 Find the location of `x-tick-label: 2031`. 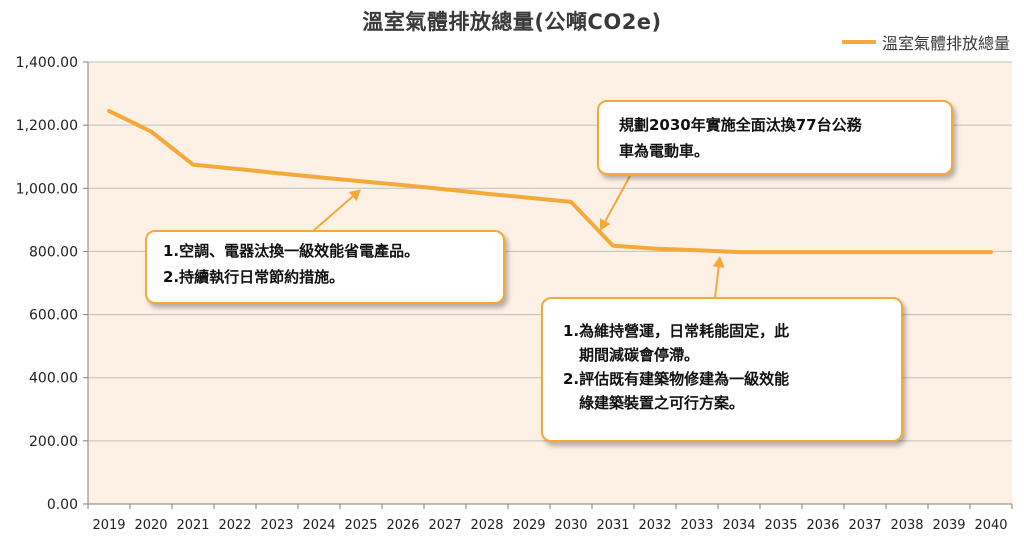

x-tick-label: 2031 is located at coordinates (612, 525).